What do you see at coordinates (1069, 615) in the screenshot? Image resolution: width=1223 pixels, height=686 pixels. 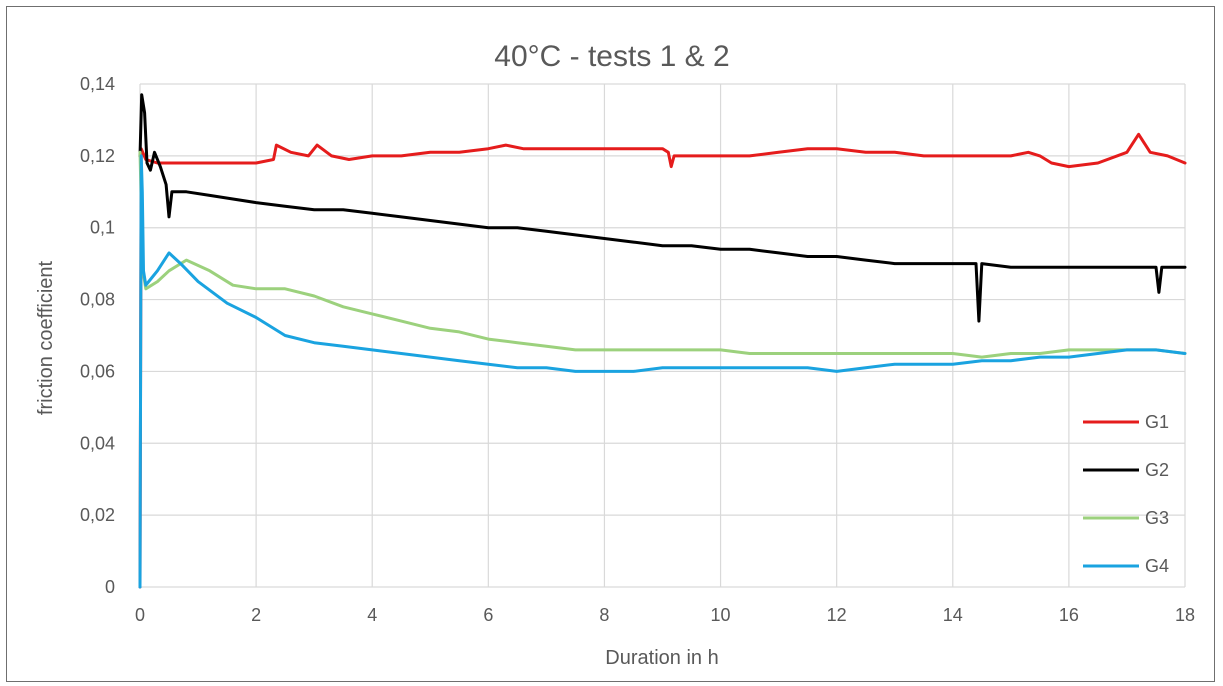 I see `x-tick-label: 16` at bounding box center [1069, 615].